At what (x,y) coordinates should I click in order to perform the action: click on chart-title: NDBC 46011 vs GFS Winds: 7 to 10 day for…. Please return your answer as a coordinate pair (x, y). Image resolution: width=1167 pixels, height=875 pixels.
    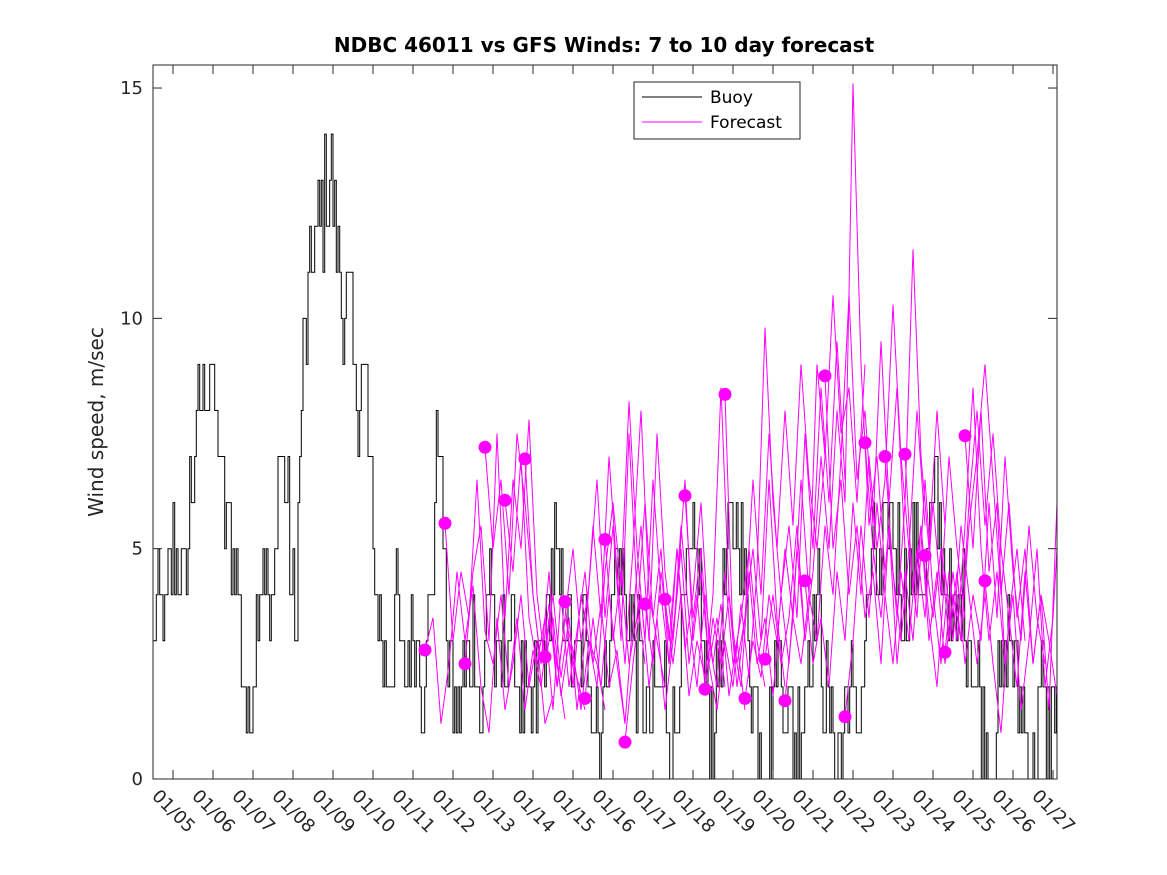
    Looking at the image, I should click on (604, 45).